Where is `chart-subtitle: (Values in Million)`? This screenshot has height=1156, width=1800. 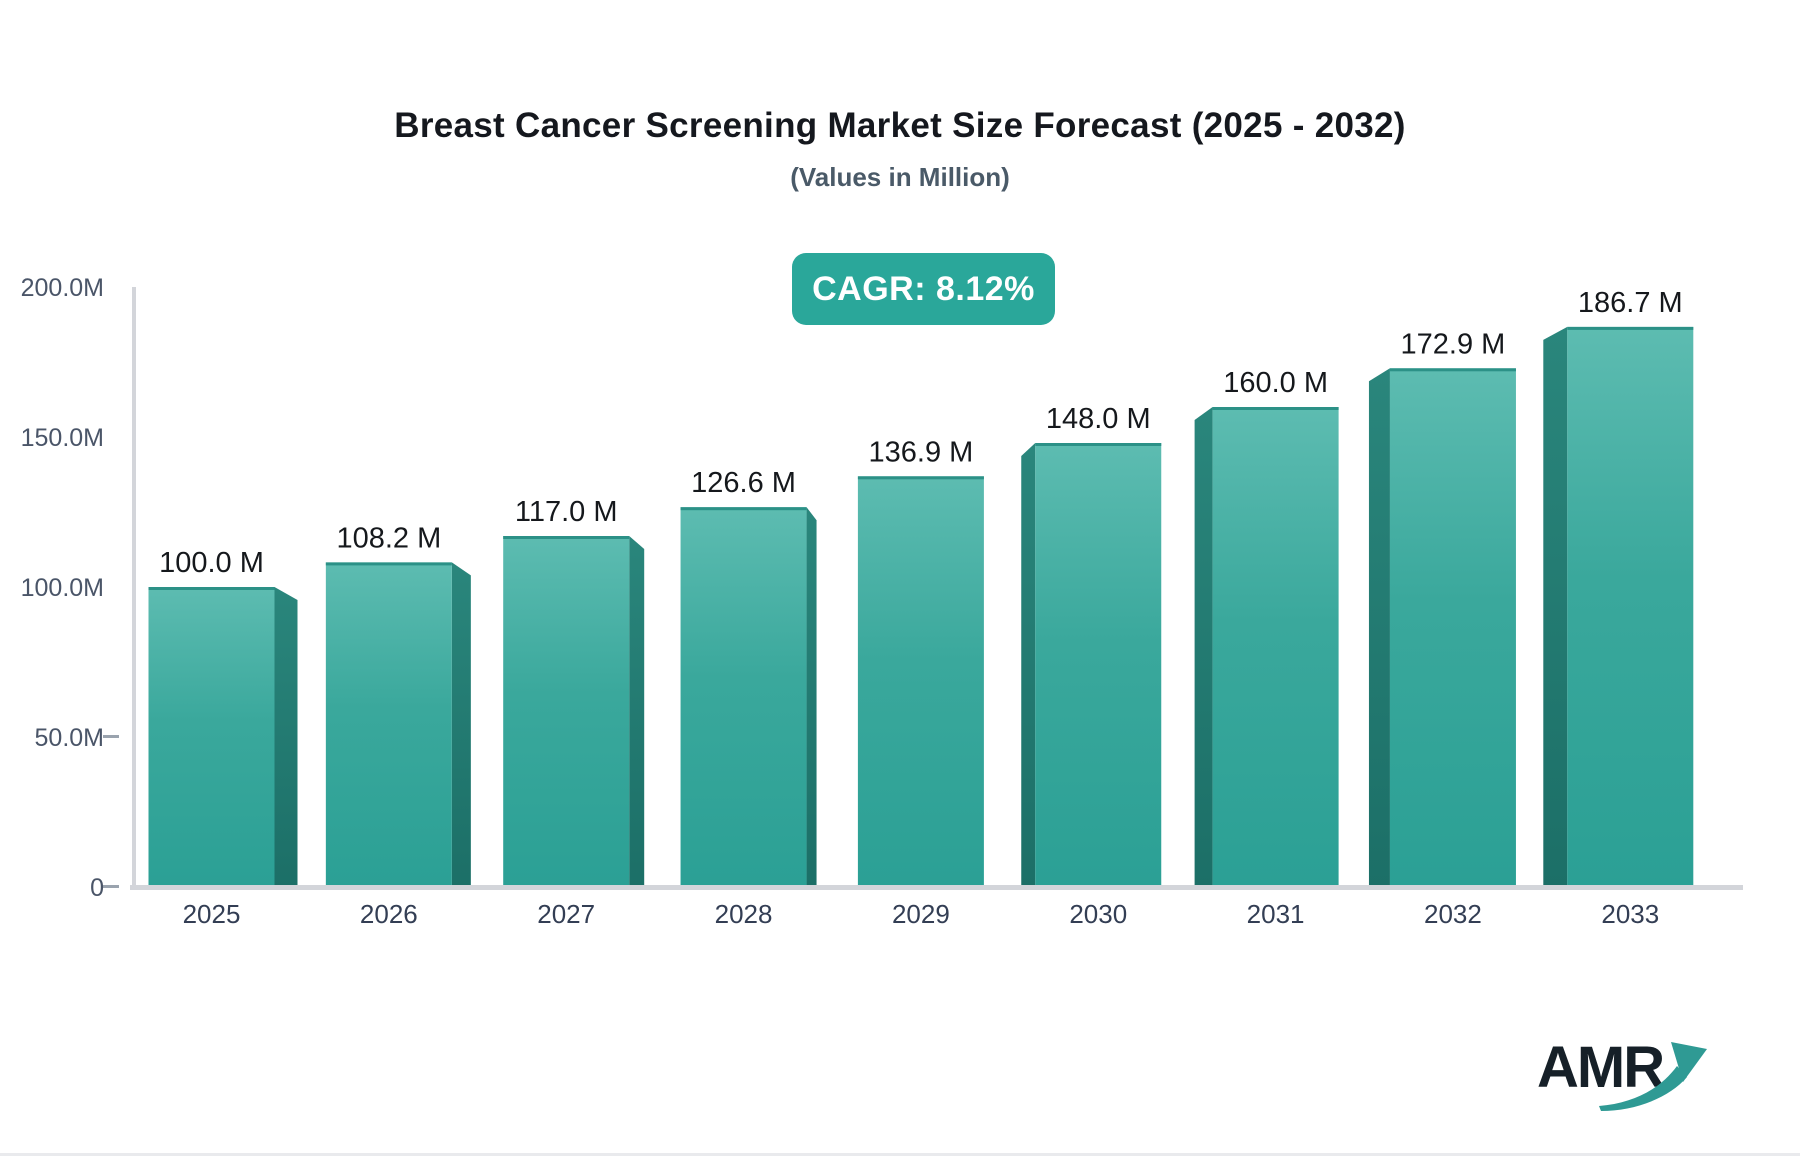 chart-subtitle: (Values in Million) is located at coordinates (900, 177).